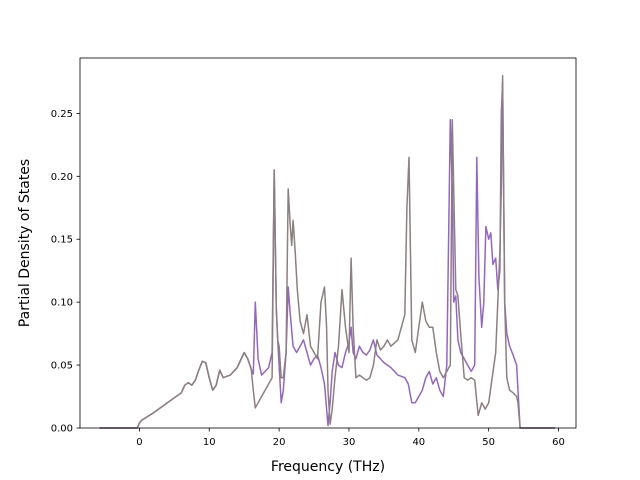  What do you see at coordinates (62, 429) in the screenshot?
I see `y-tick-label: 0.00` at bounding box center [62, 429].